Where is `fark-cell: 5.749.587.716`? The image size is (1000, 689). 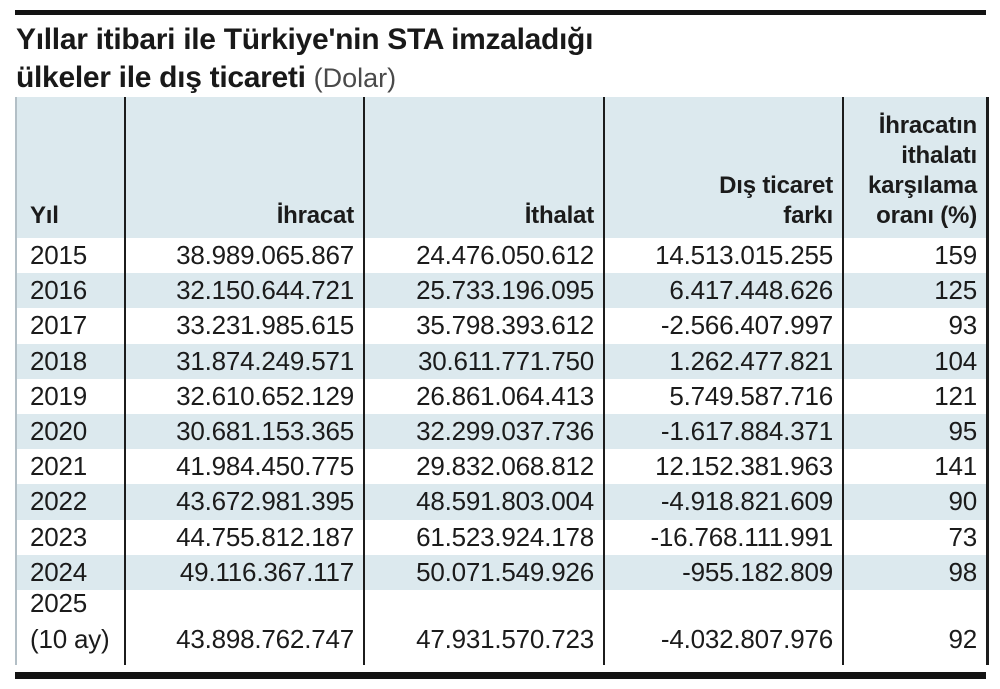
fark-cell: 5.749.587.716 is located at coordinates (722, 396).